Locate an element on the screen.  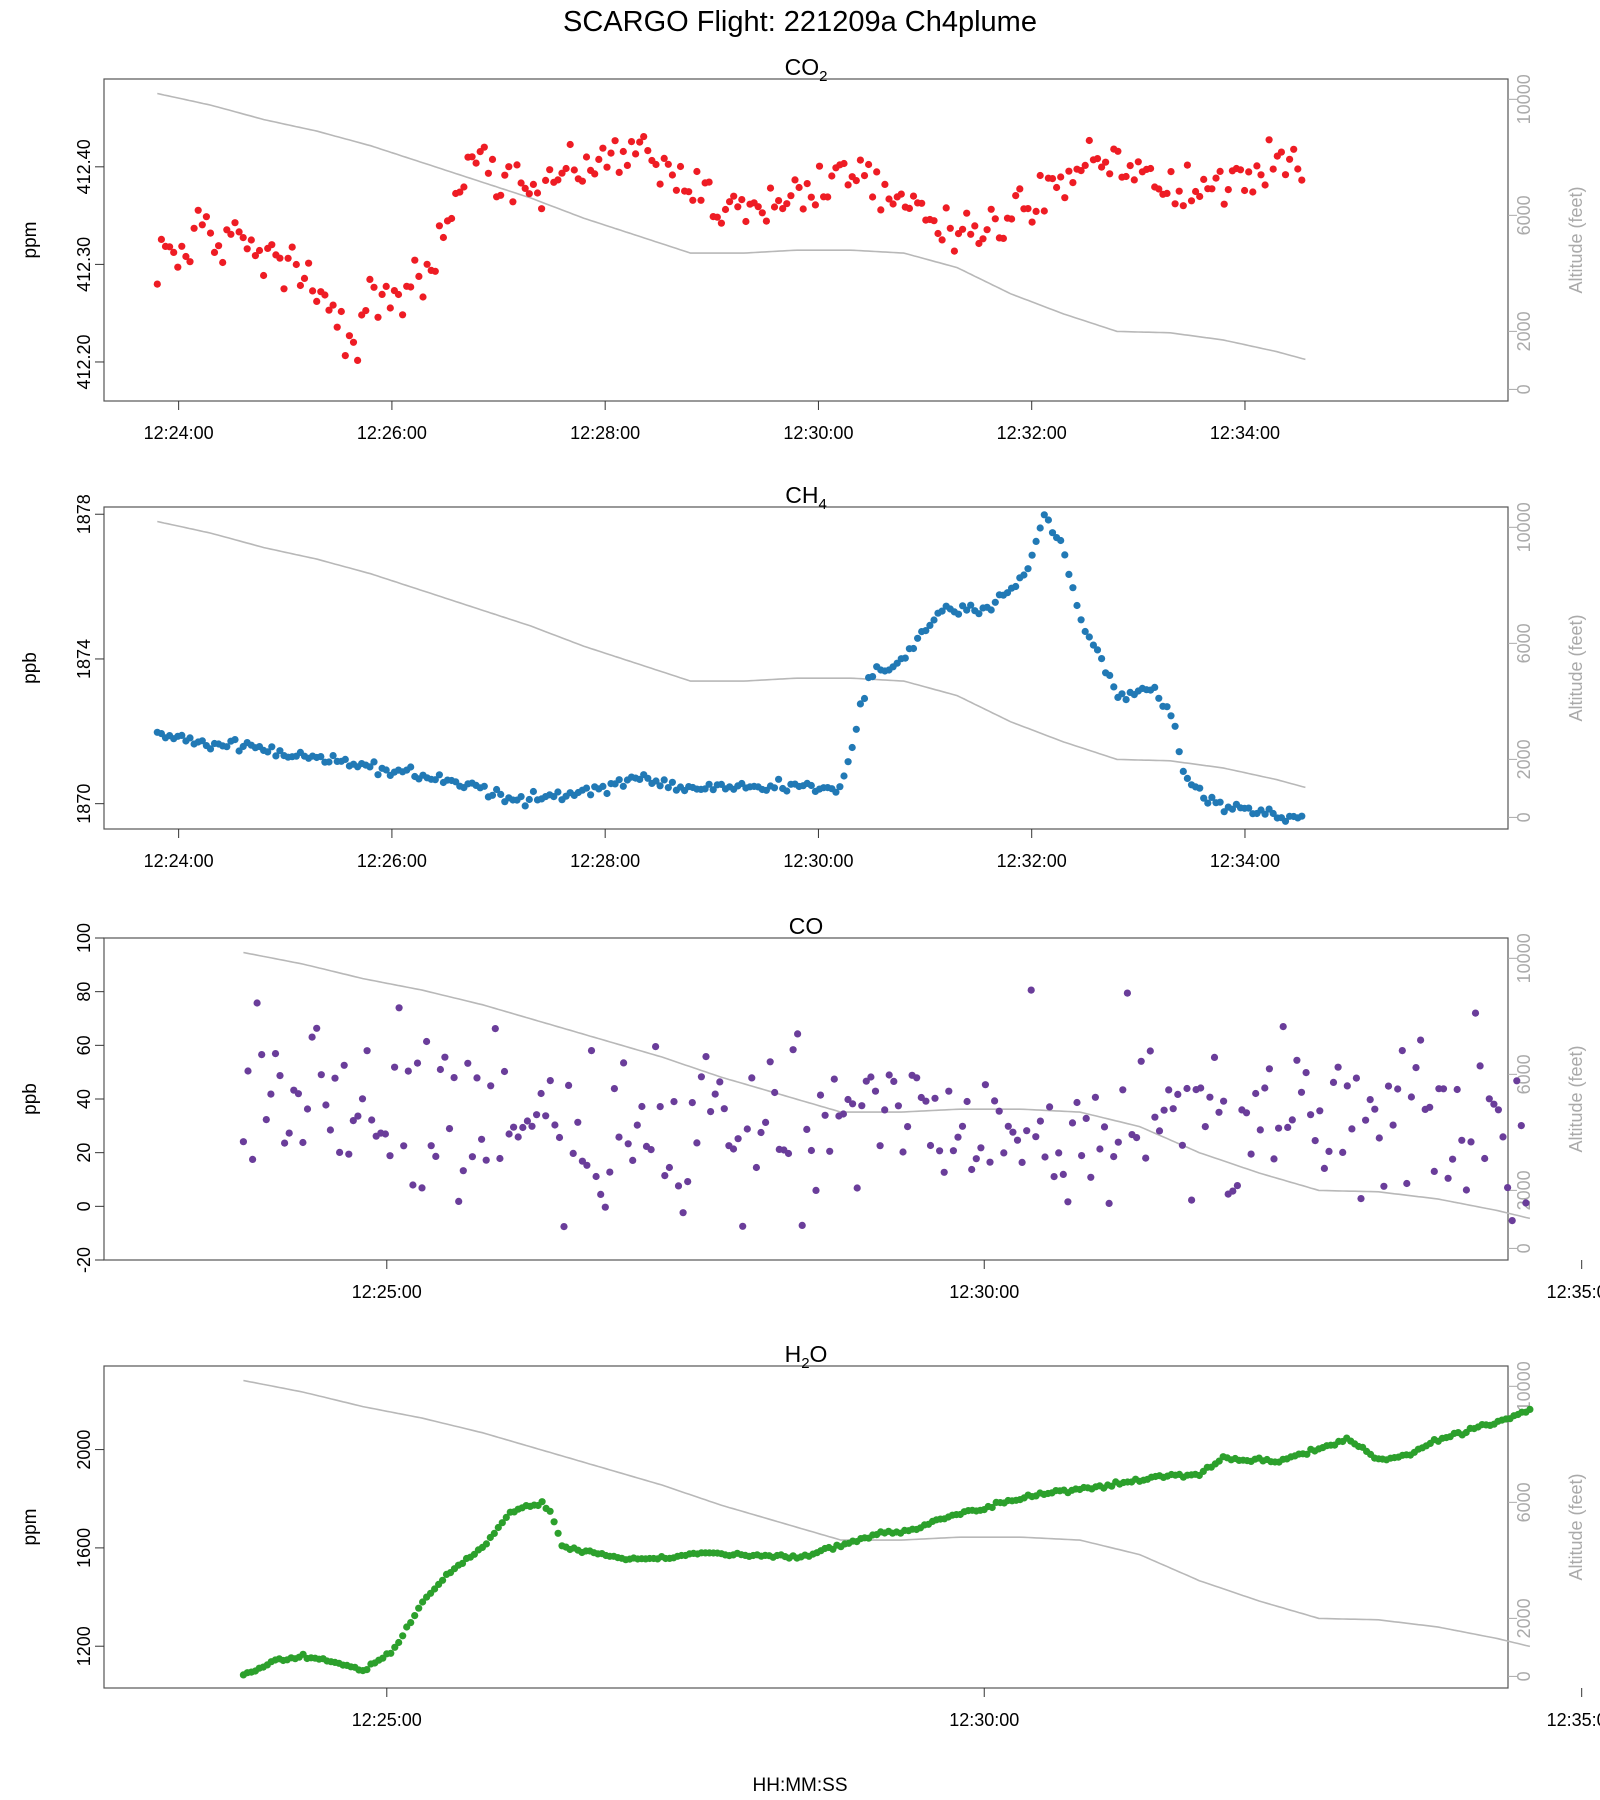
altitude-tick-label: 10000 is located at coordinates (1524, 99).